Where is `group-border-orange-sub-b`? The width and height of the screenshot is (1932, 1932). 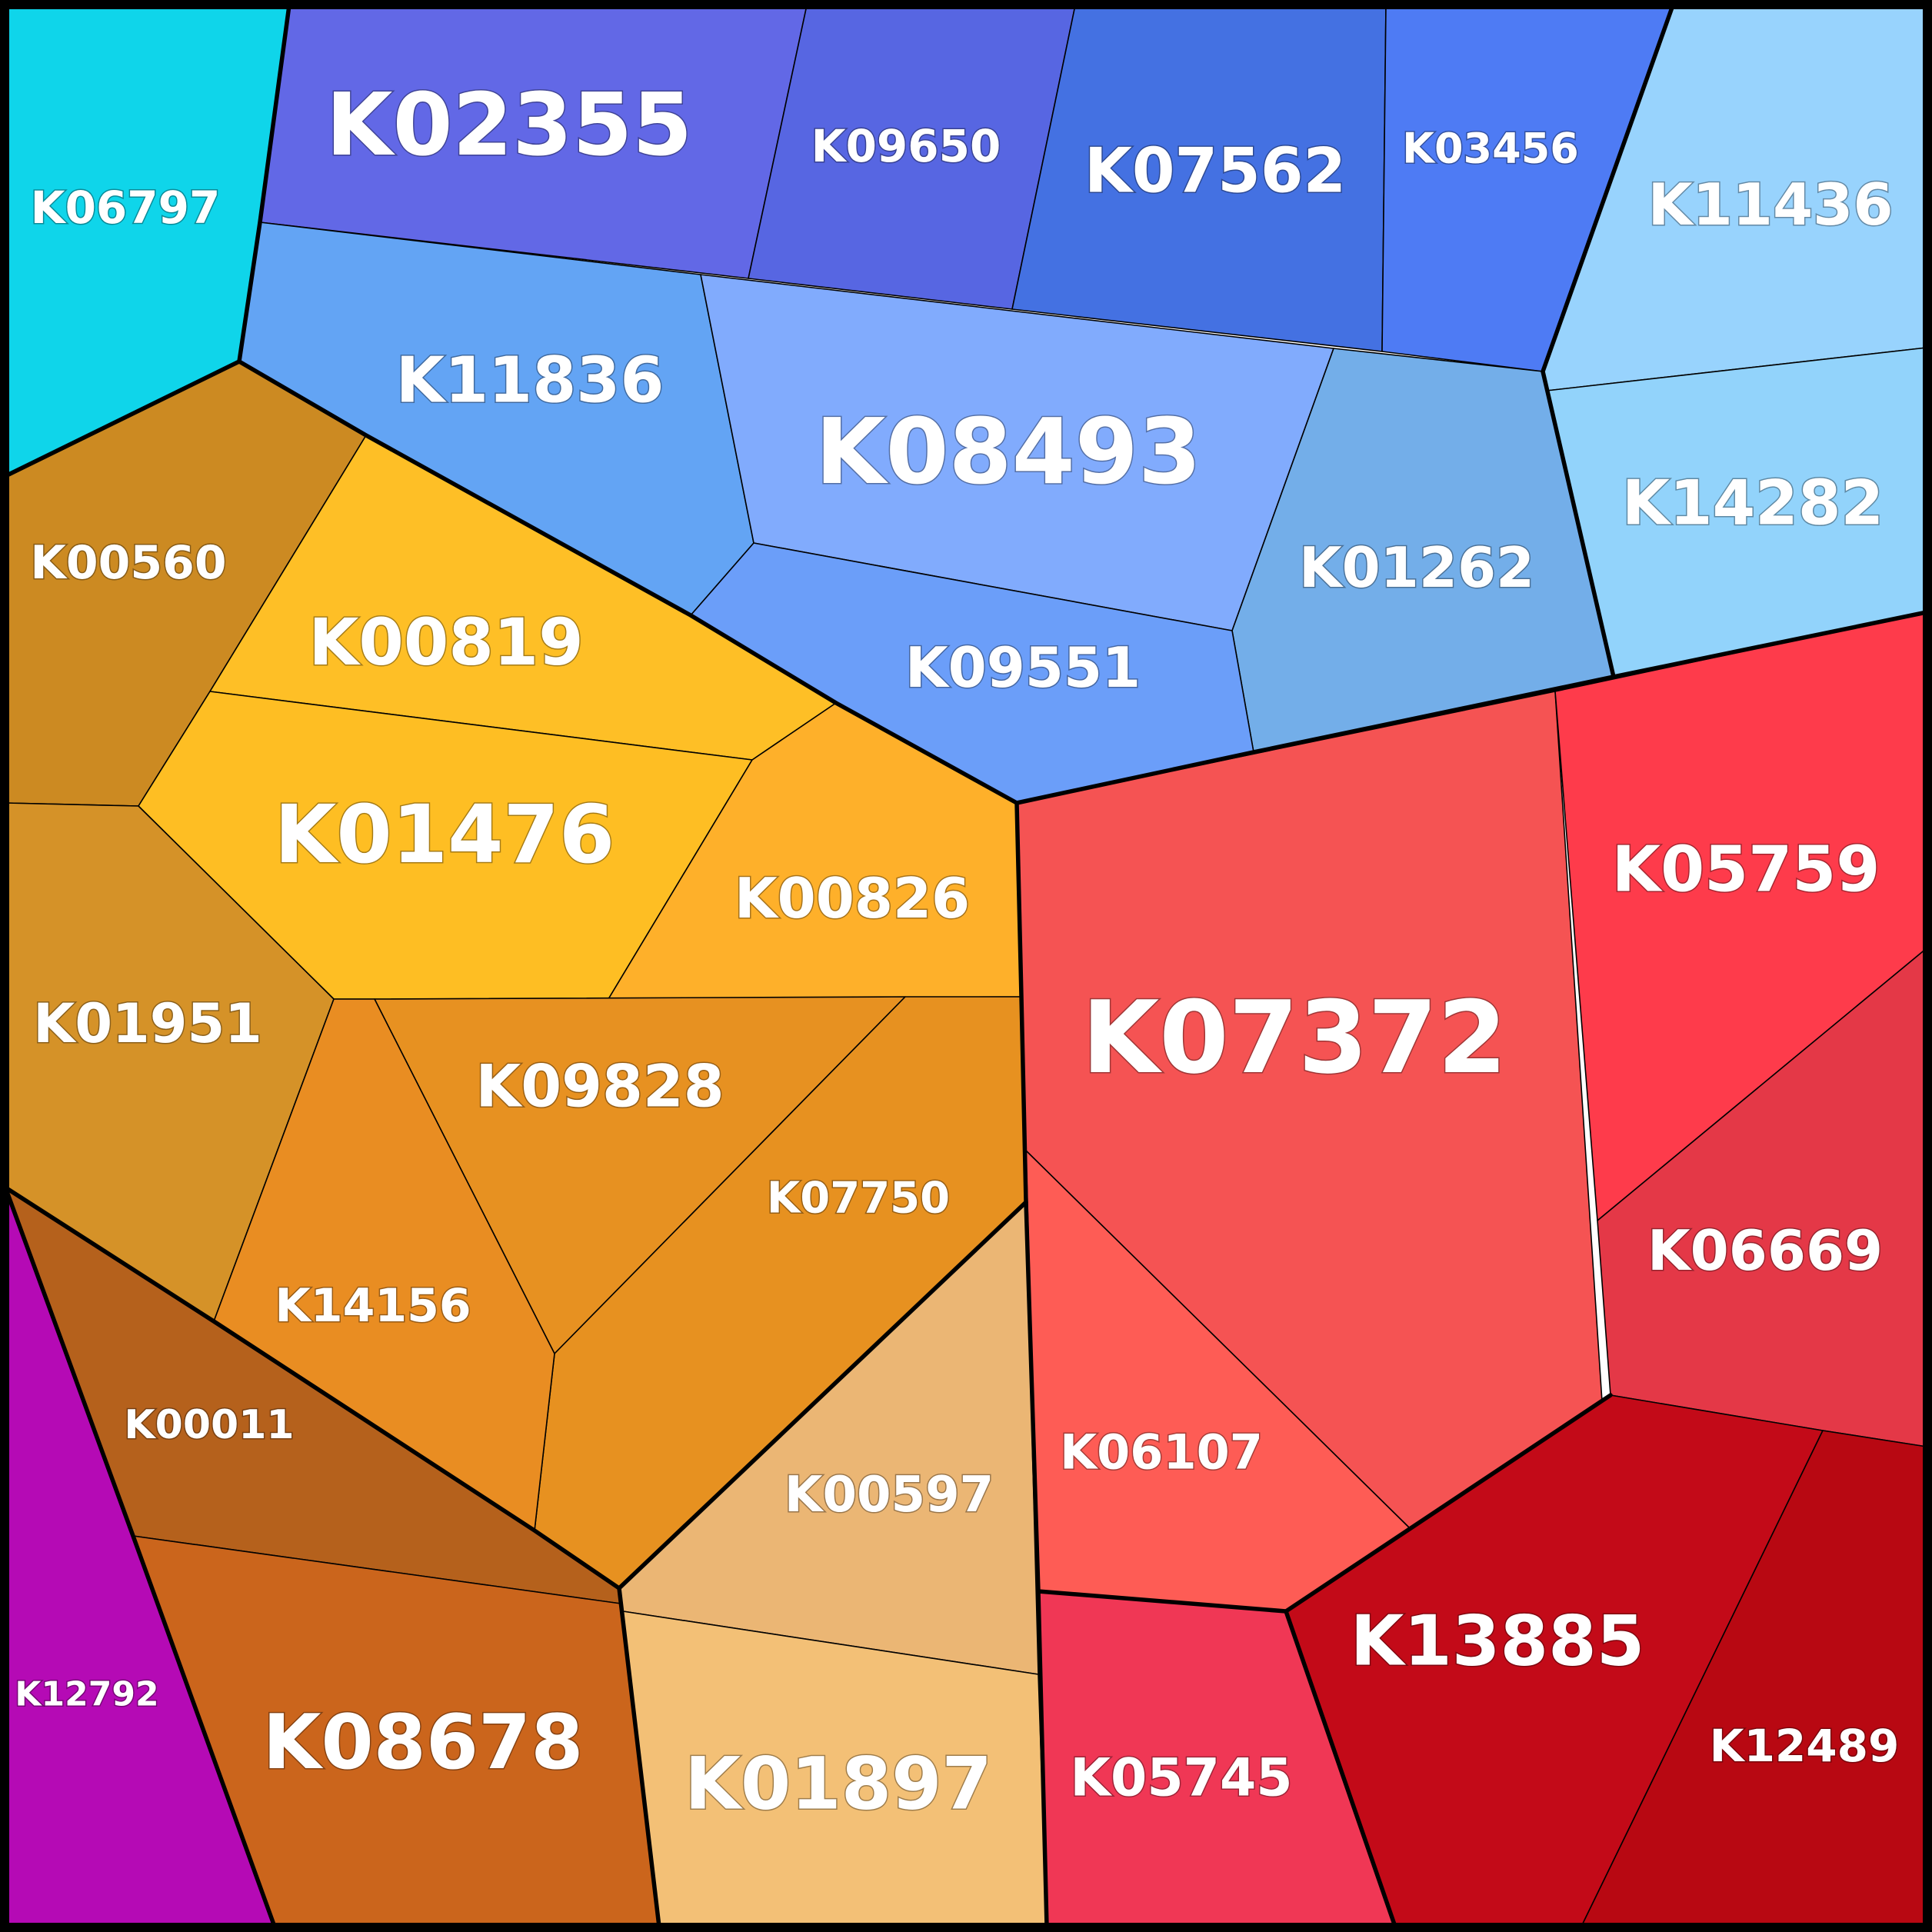 group-border-orange-sub-b is located at coordinates (822, 1395).